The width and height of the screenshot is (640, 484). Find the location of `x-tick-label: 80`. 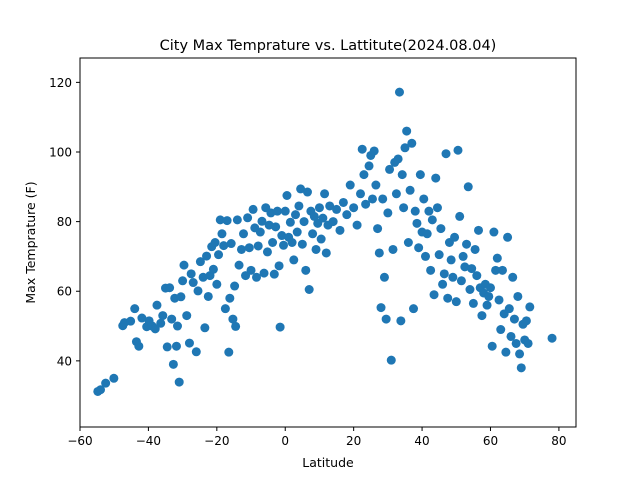

x-tick-label: 80 is located at coordinates (558, 441).